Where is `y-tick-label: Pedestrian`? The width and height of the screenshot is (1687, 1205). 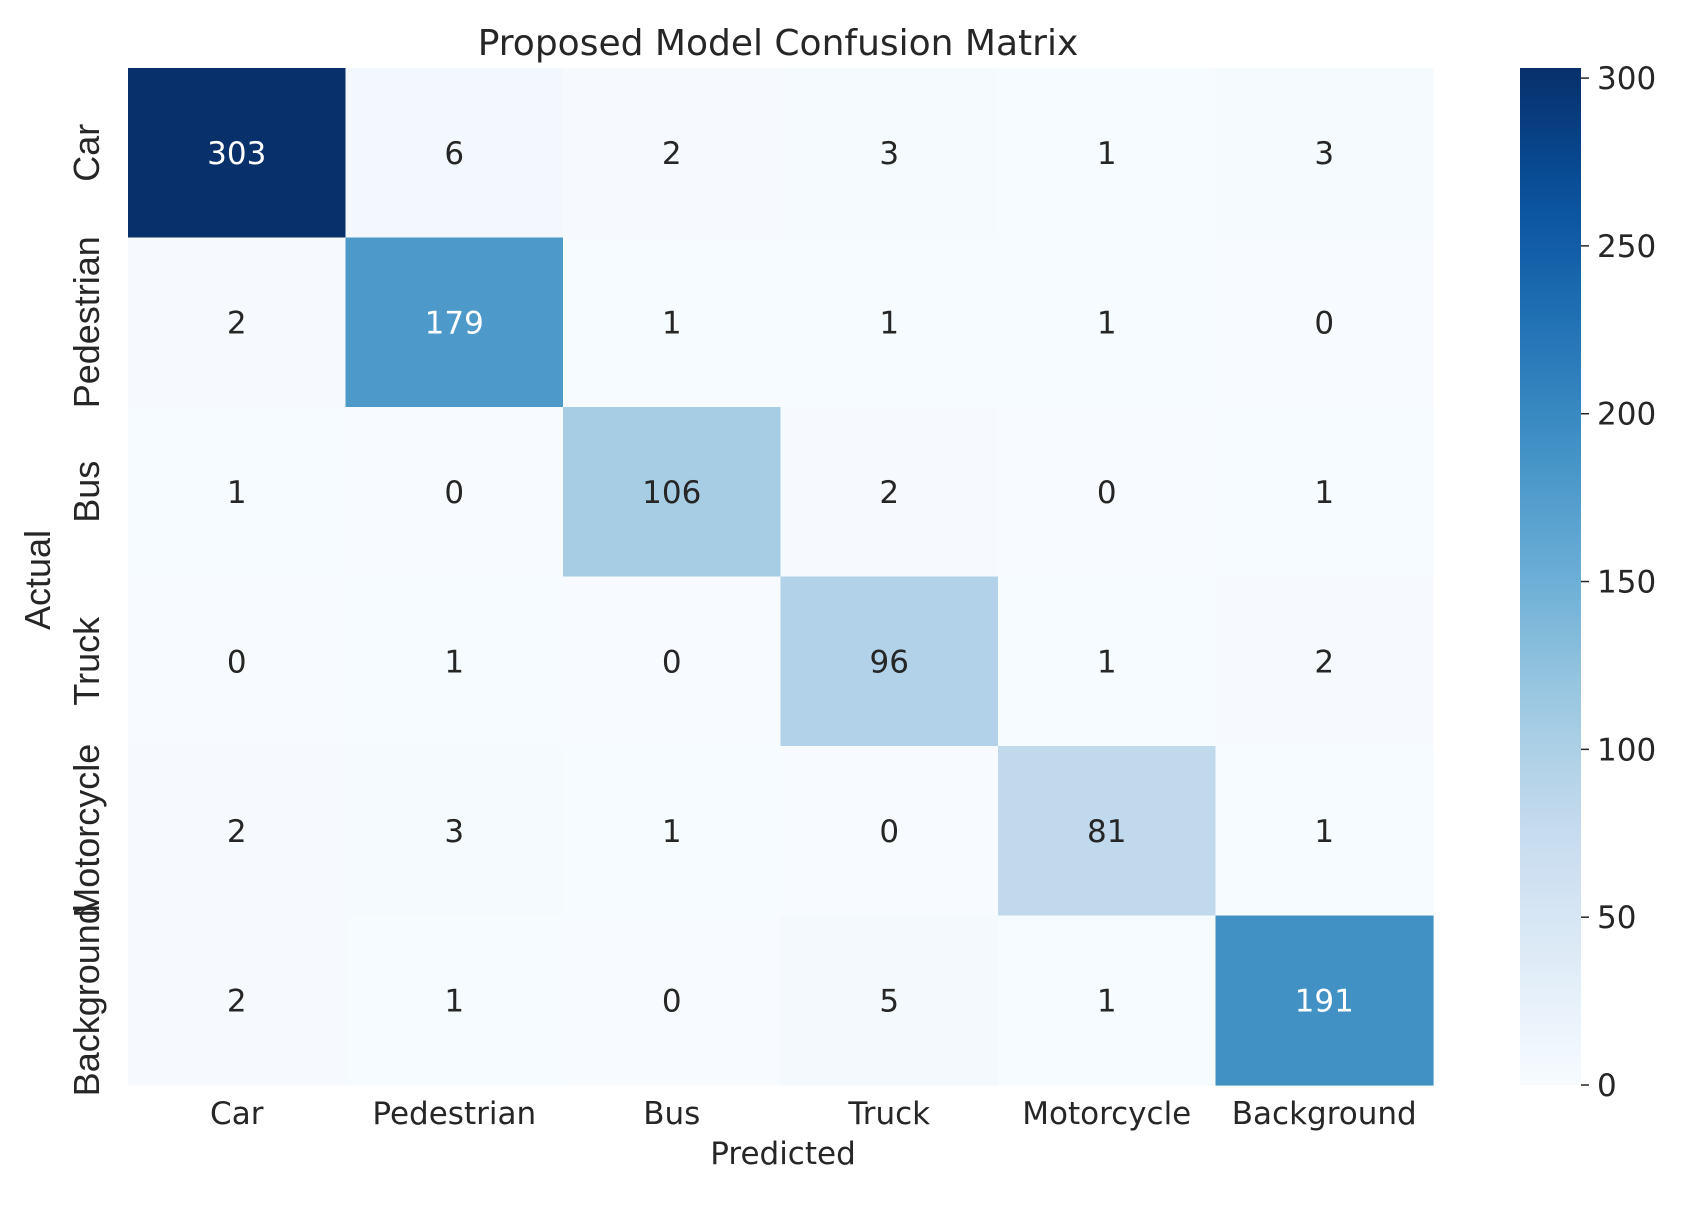
y-tick-label: Pedestrian is located at coordinates (86, 322).